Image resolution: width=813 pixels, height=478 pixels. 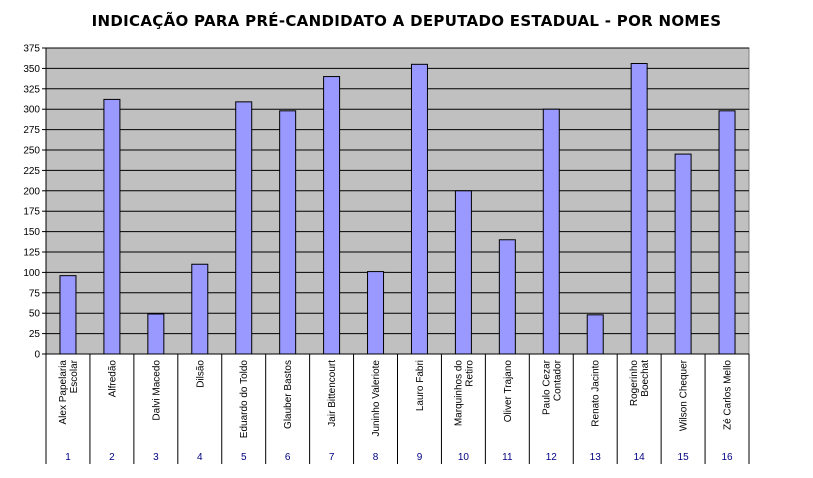 I want to click on index-label: 12, so click(x=552, y=457).